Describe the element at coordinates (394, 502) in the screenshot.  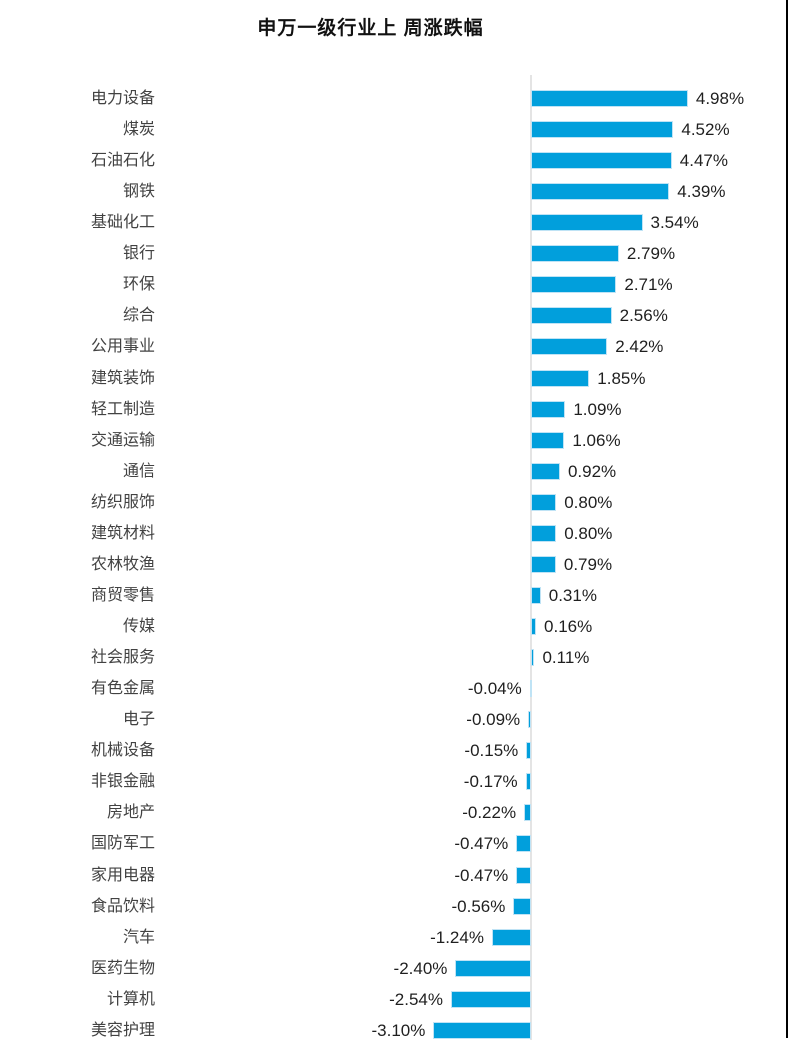
I see `bar-row: 纺织服饰 0.80%` at that location.